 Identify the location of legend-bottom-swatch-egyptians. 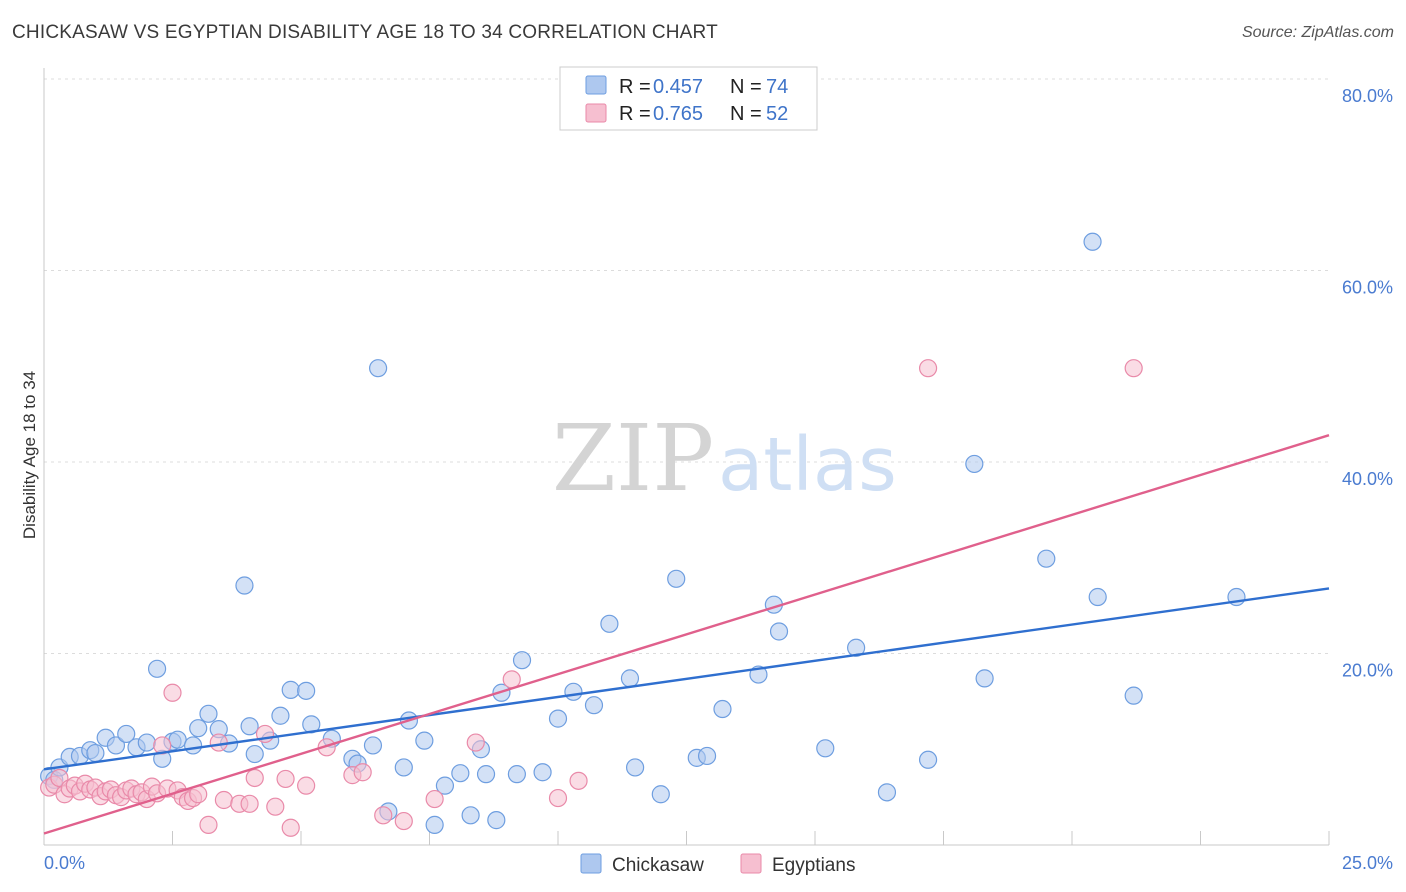
(751, 863).